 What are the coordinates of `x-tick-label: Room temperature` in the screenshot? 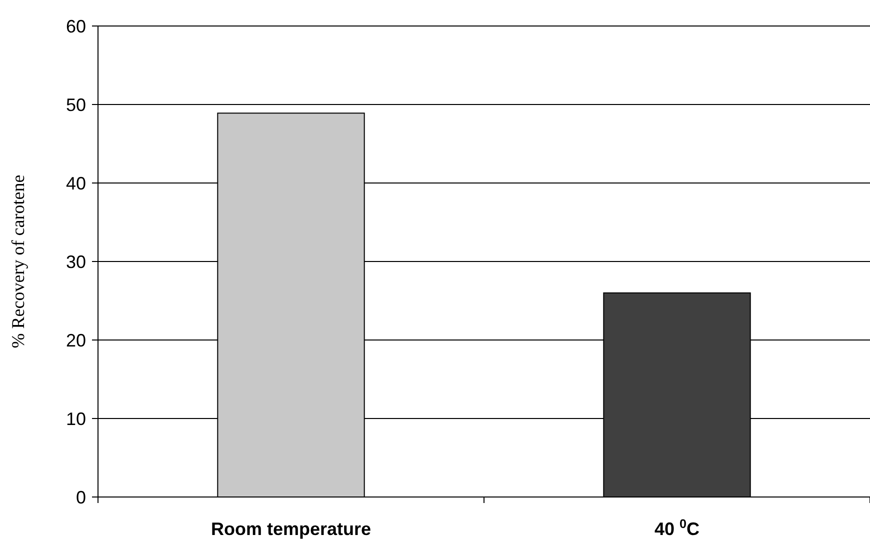 It's located at (291, 529).